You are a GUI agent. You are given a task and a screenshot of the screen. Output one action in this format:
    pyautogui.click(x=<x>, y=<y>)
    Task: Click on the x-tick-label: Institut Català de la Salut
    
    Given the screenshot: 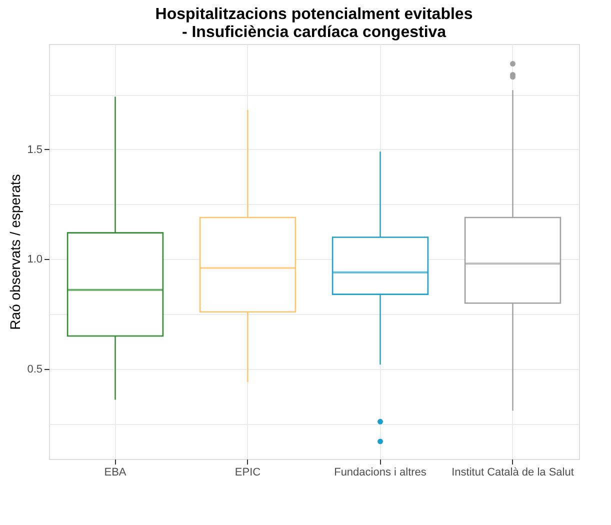 What is the action you would take?
    pyautogui.click(x=513, y=472)
    